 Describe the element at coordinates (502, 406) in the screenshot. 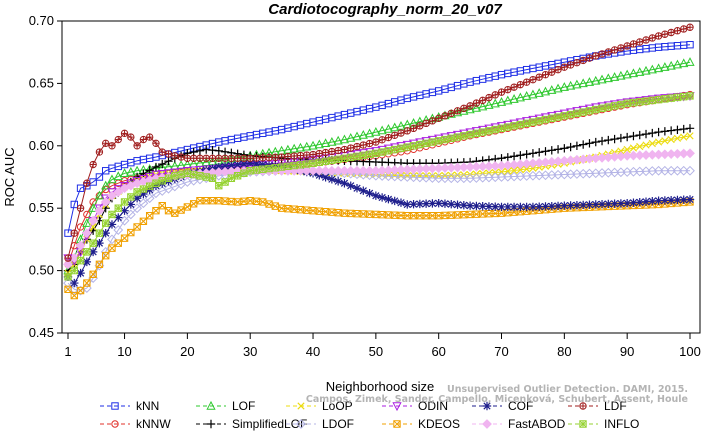

I see `legend-item-cof: COF` at that location.